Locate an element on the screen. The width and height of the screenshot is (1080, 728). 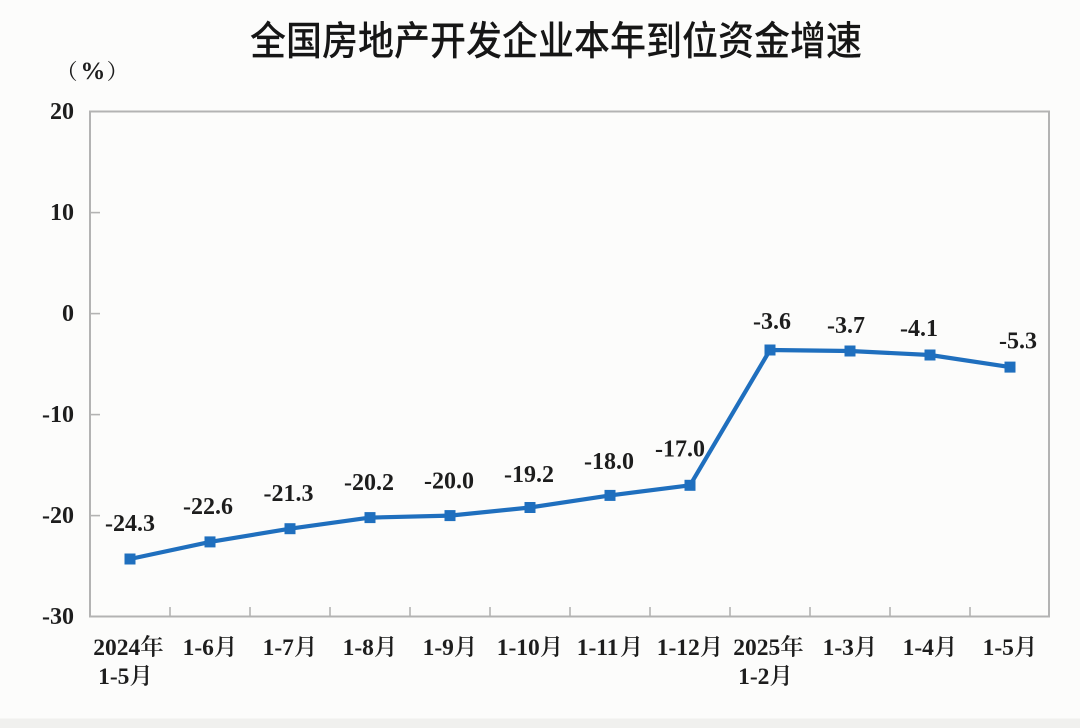
svg-text: -30 is located at coordinates (58, 617).